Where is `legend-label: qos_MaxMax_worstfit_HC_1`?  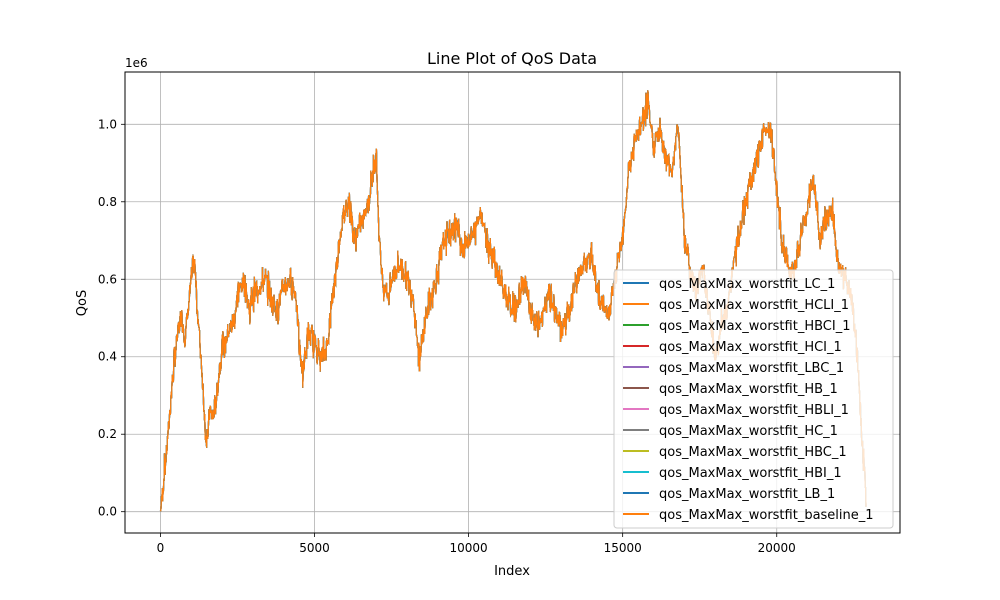
legend-label: qos_MaxMax_worstfit_HC_1 is located at coordinates (748, 431).